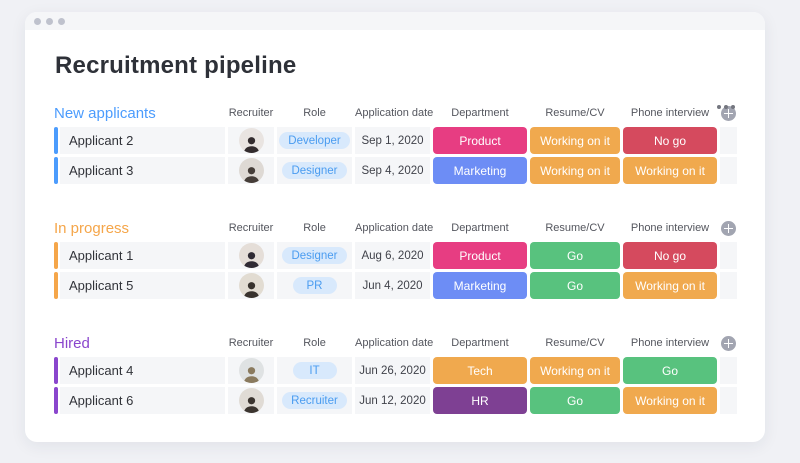  I want to click on application-date: Jun 12, 2020, so click(392, 400).